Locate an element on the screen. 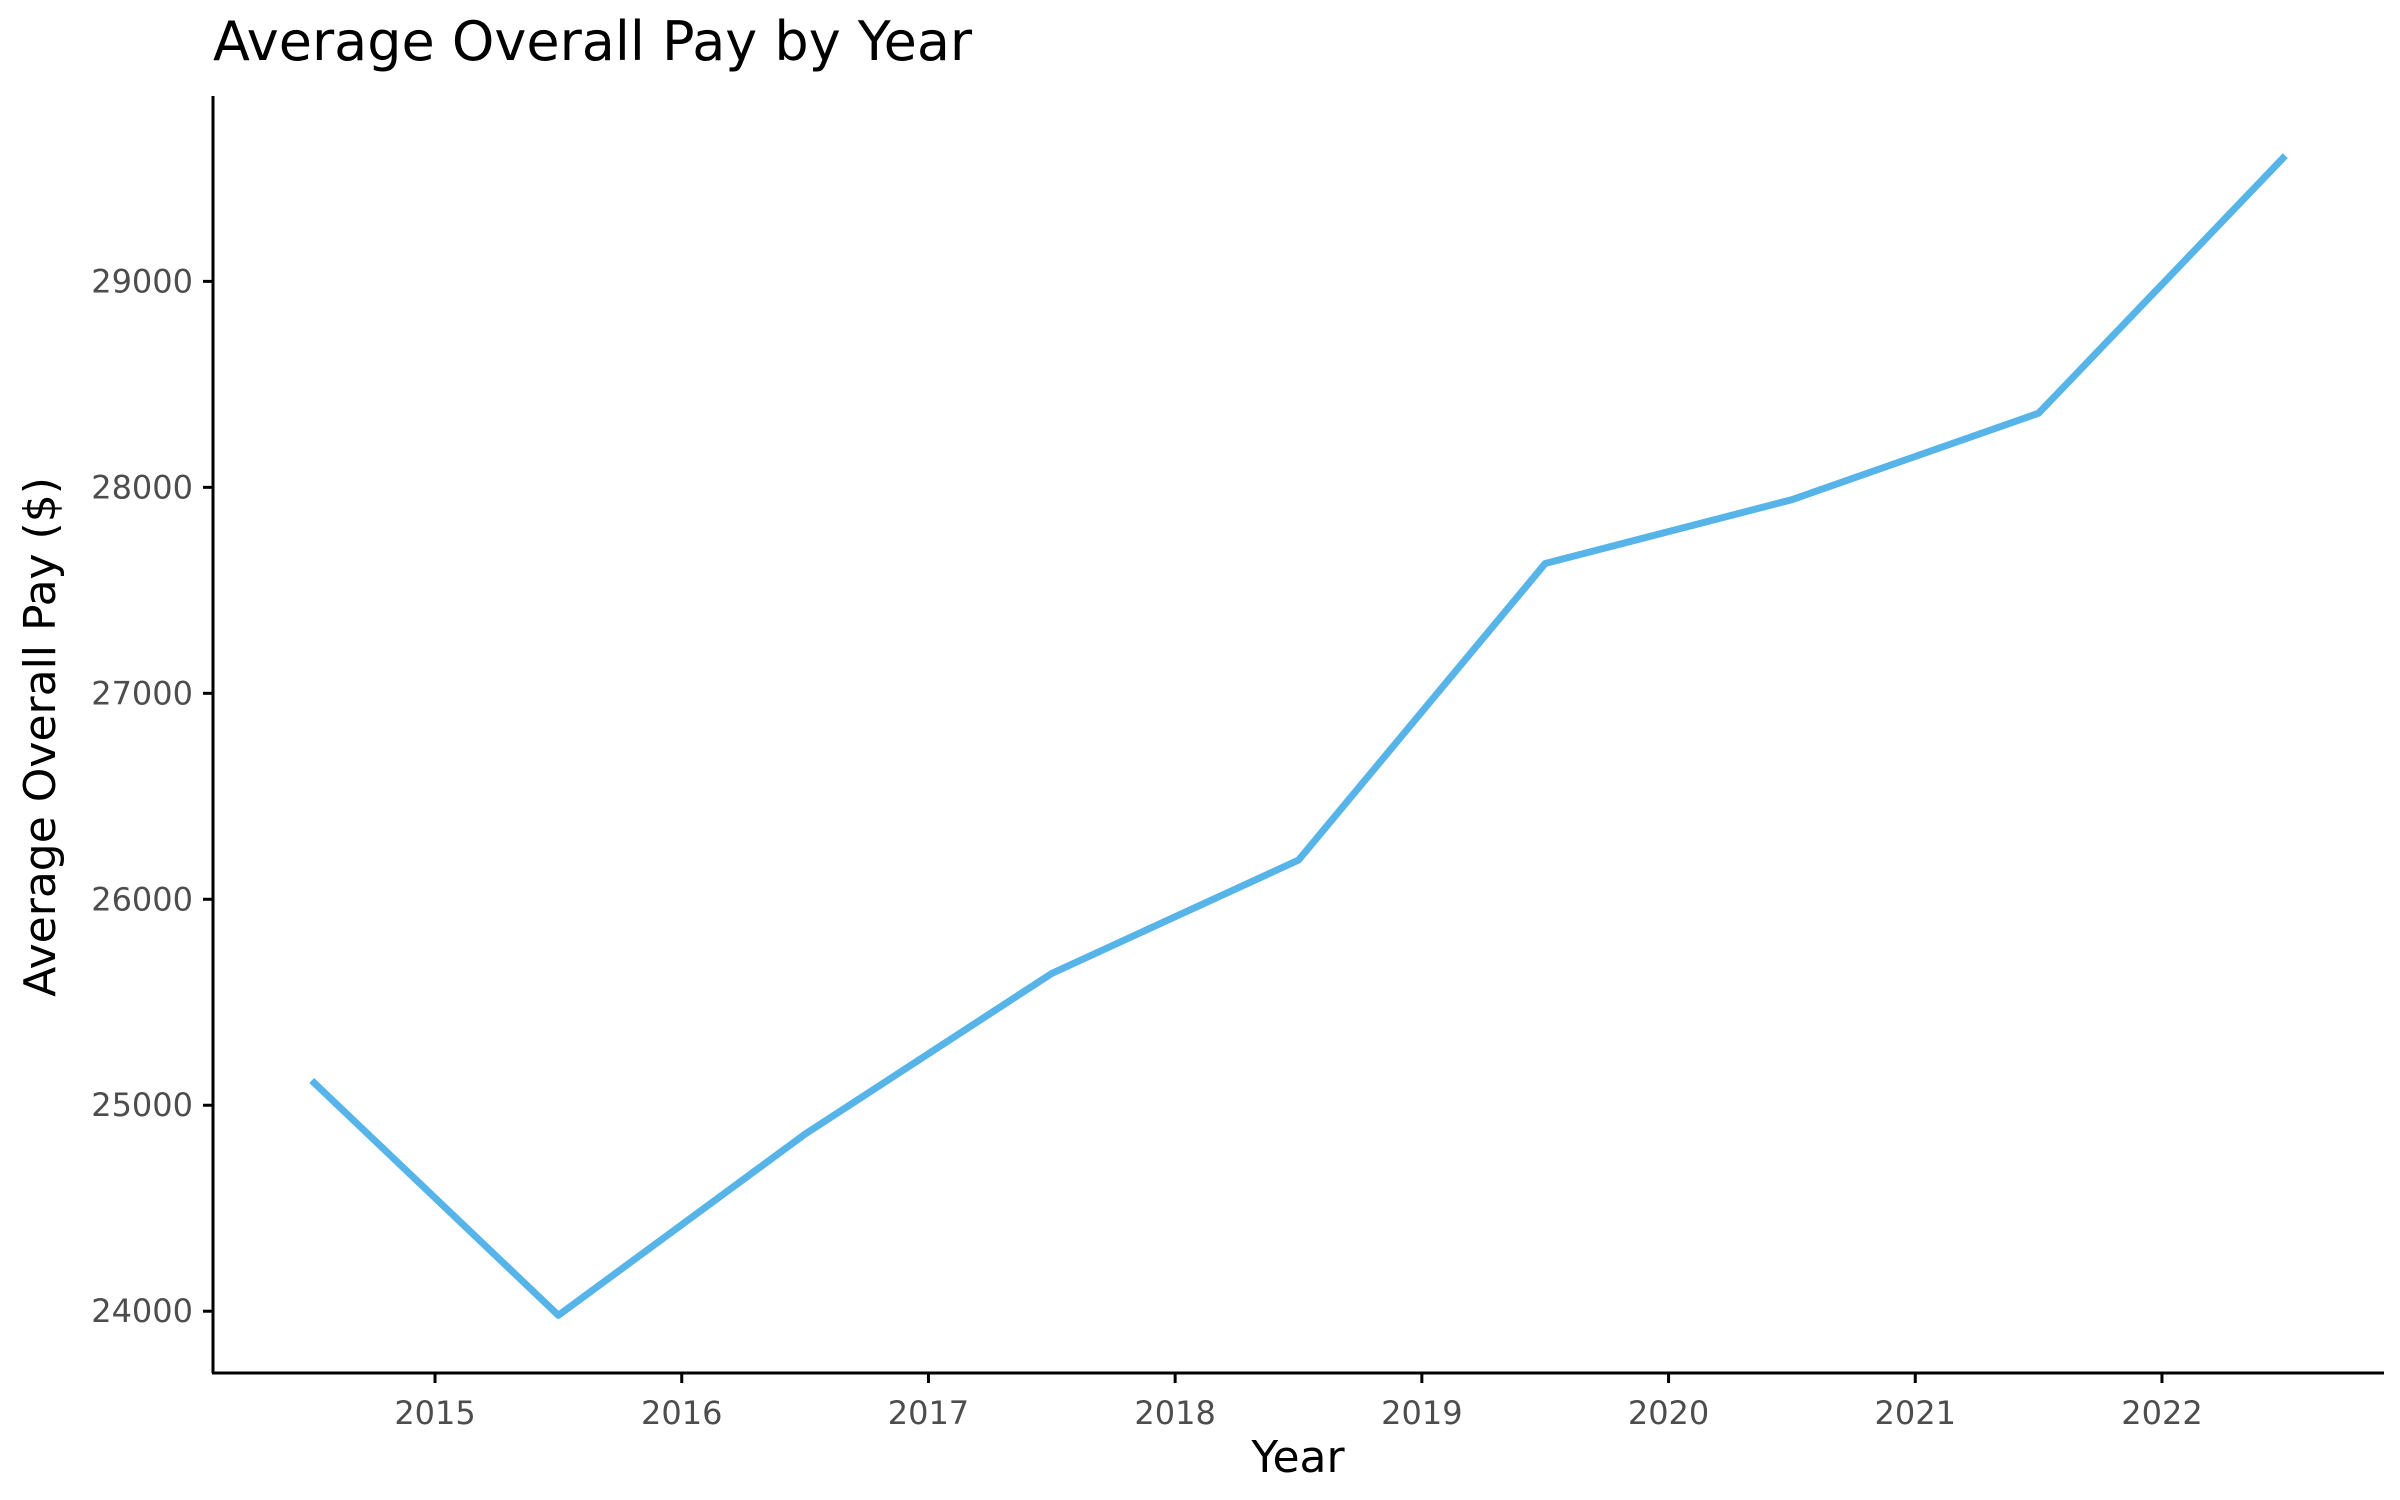 This screenshot has height=1500, width=2400. x-tick-label: 2015 is located at coordinates (434, 1413).